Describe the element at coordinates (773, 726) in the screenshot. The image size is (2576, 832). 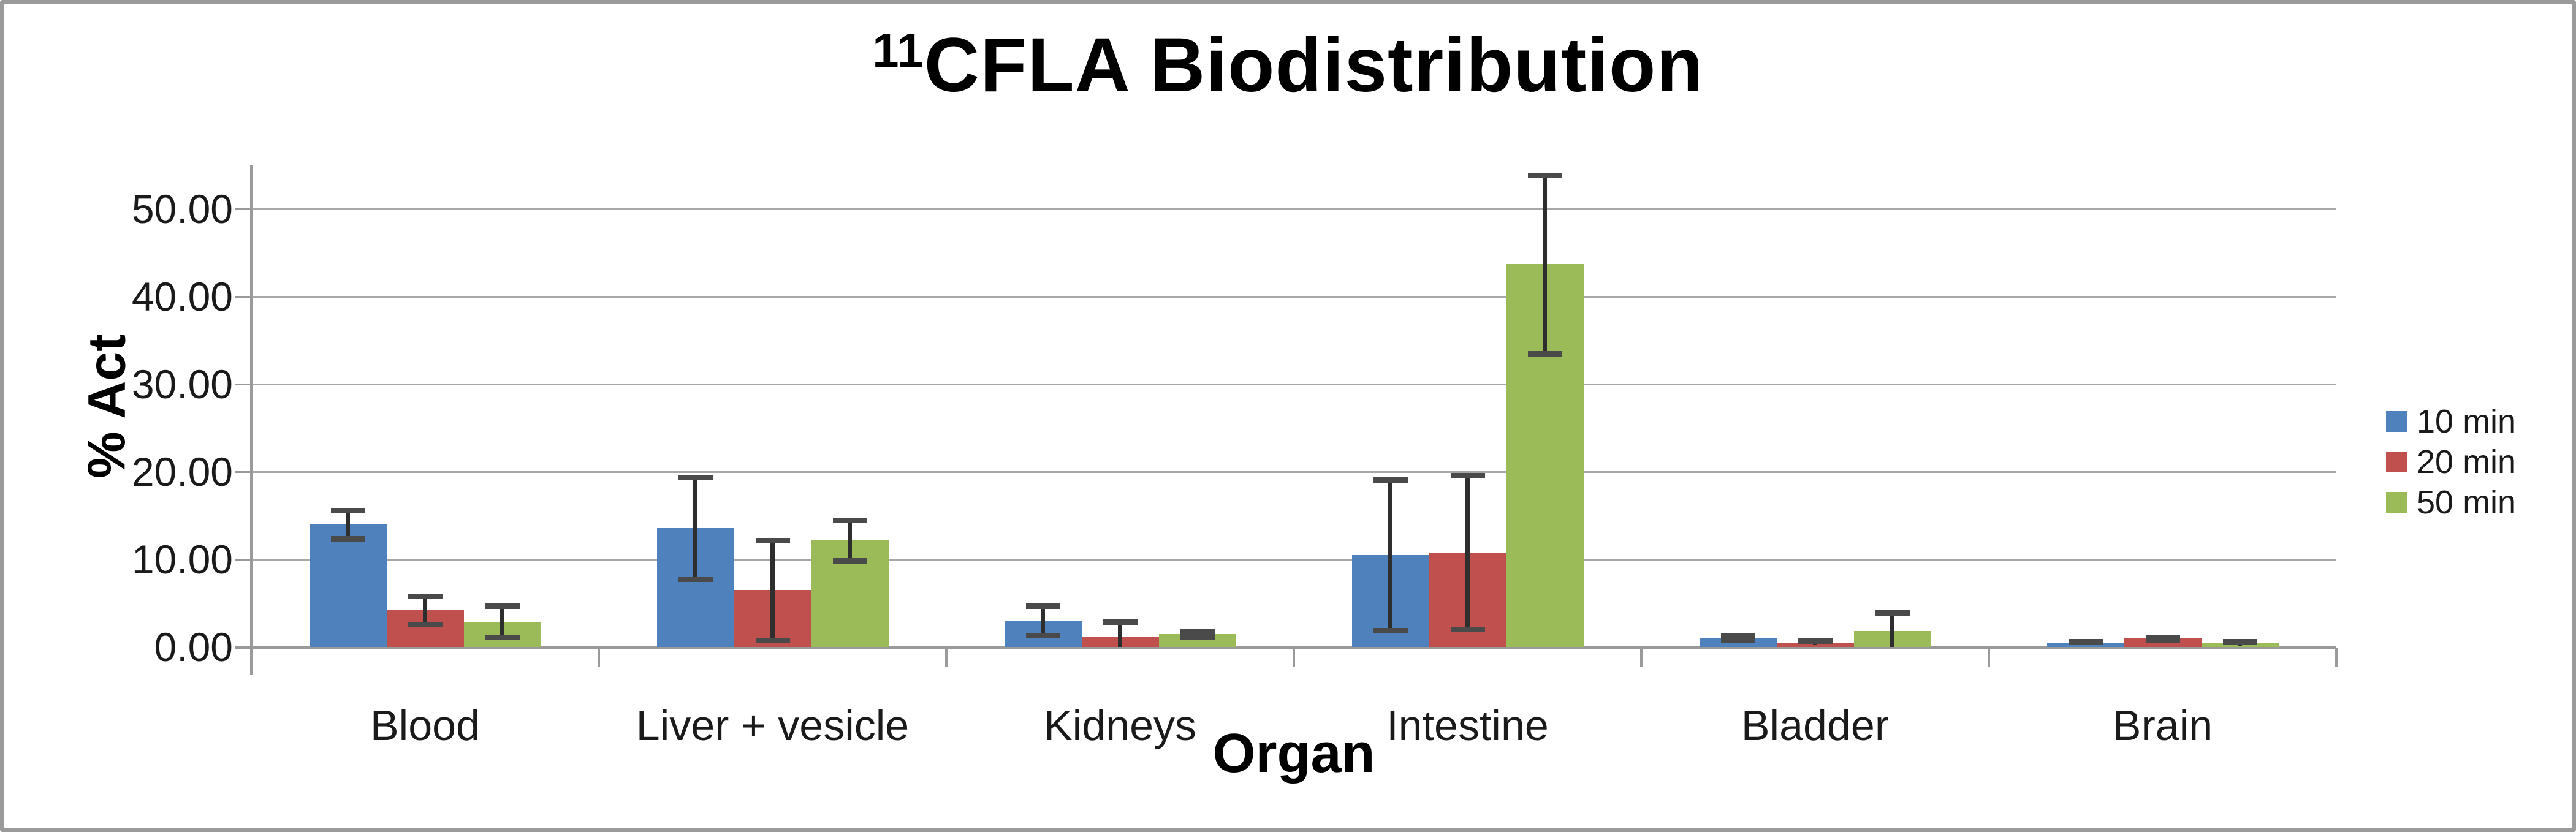
I see `category-label: Liver + vesicle` at that location.